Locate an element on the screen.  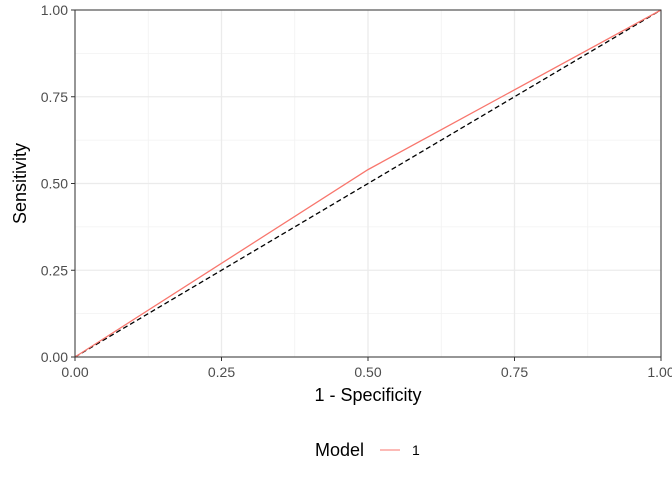
y-tick-label: 0.00 is located at coordinates (54, 357).